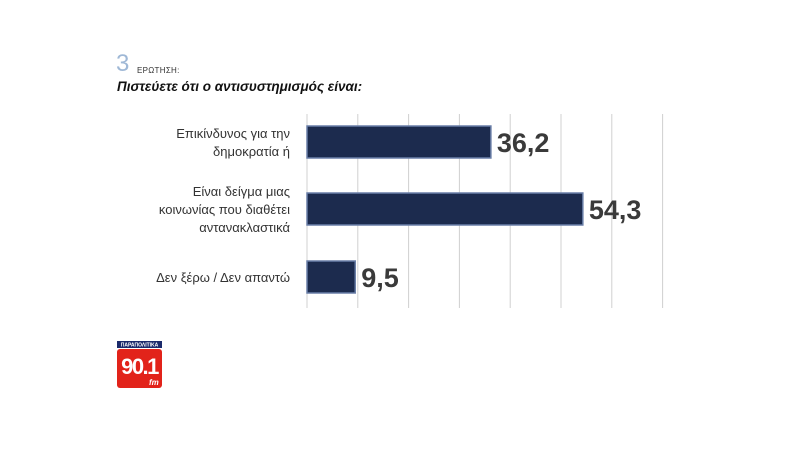 This screenshot has height=460, width=787. What do you see at coordinates (241, 191) in the screenshot?
I see `category-label: Είναι δείγμα μιας` at bounding box center [241, 191].